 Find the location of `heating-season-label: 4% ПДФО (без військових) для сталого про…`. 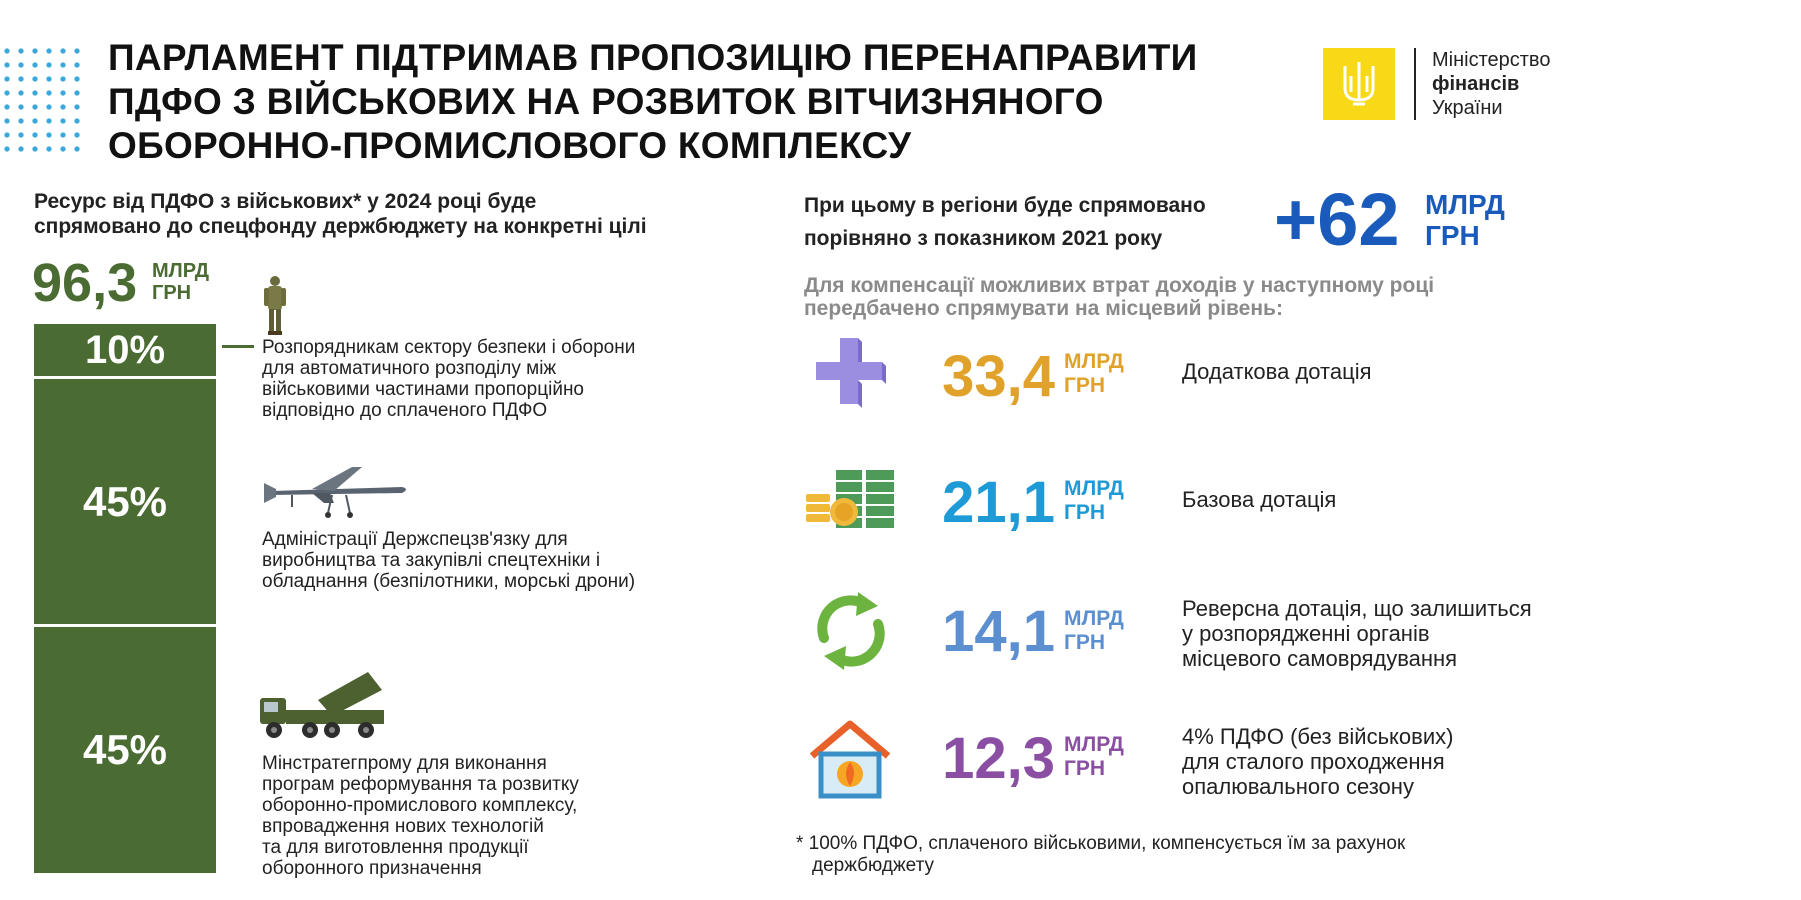

heating-season-label: 4% ПДФО (без військових) для сталого про… is located at coordinates (1392, 761).